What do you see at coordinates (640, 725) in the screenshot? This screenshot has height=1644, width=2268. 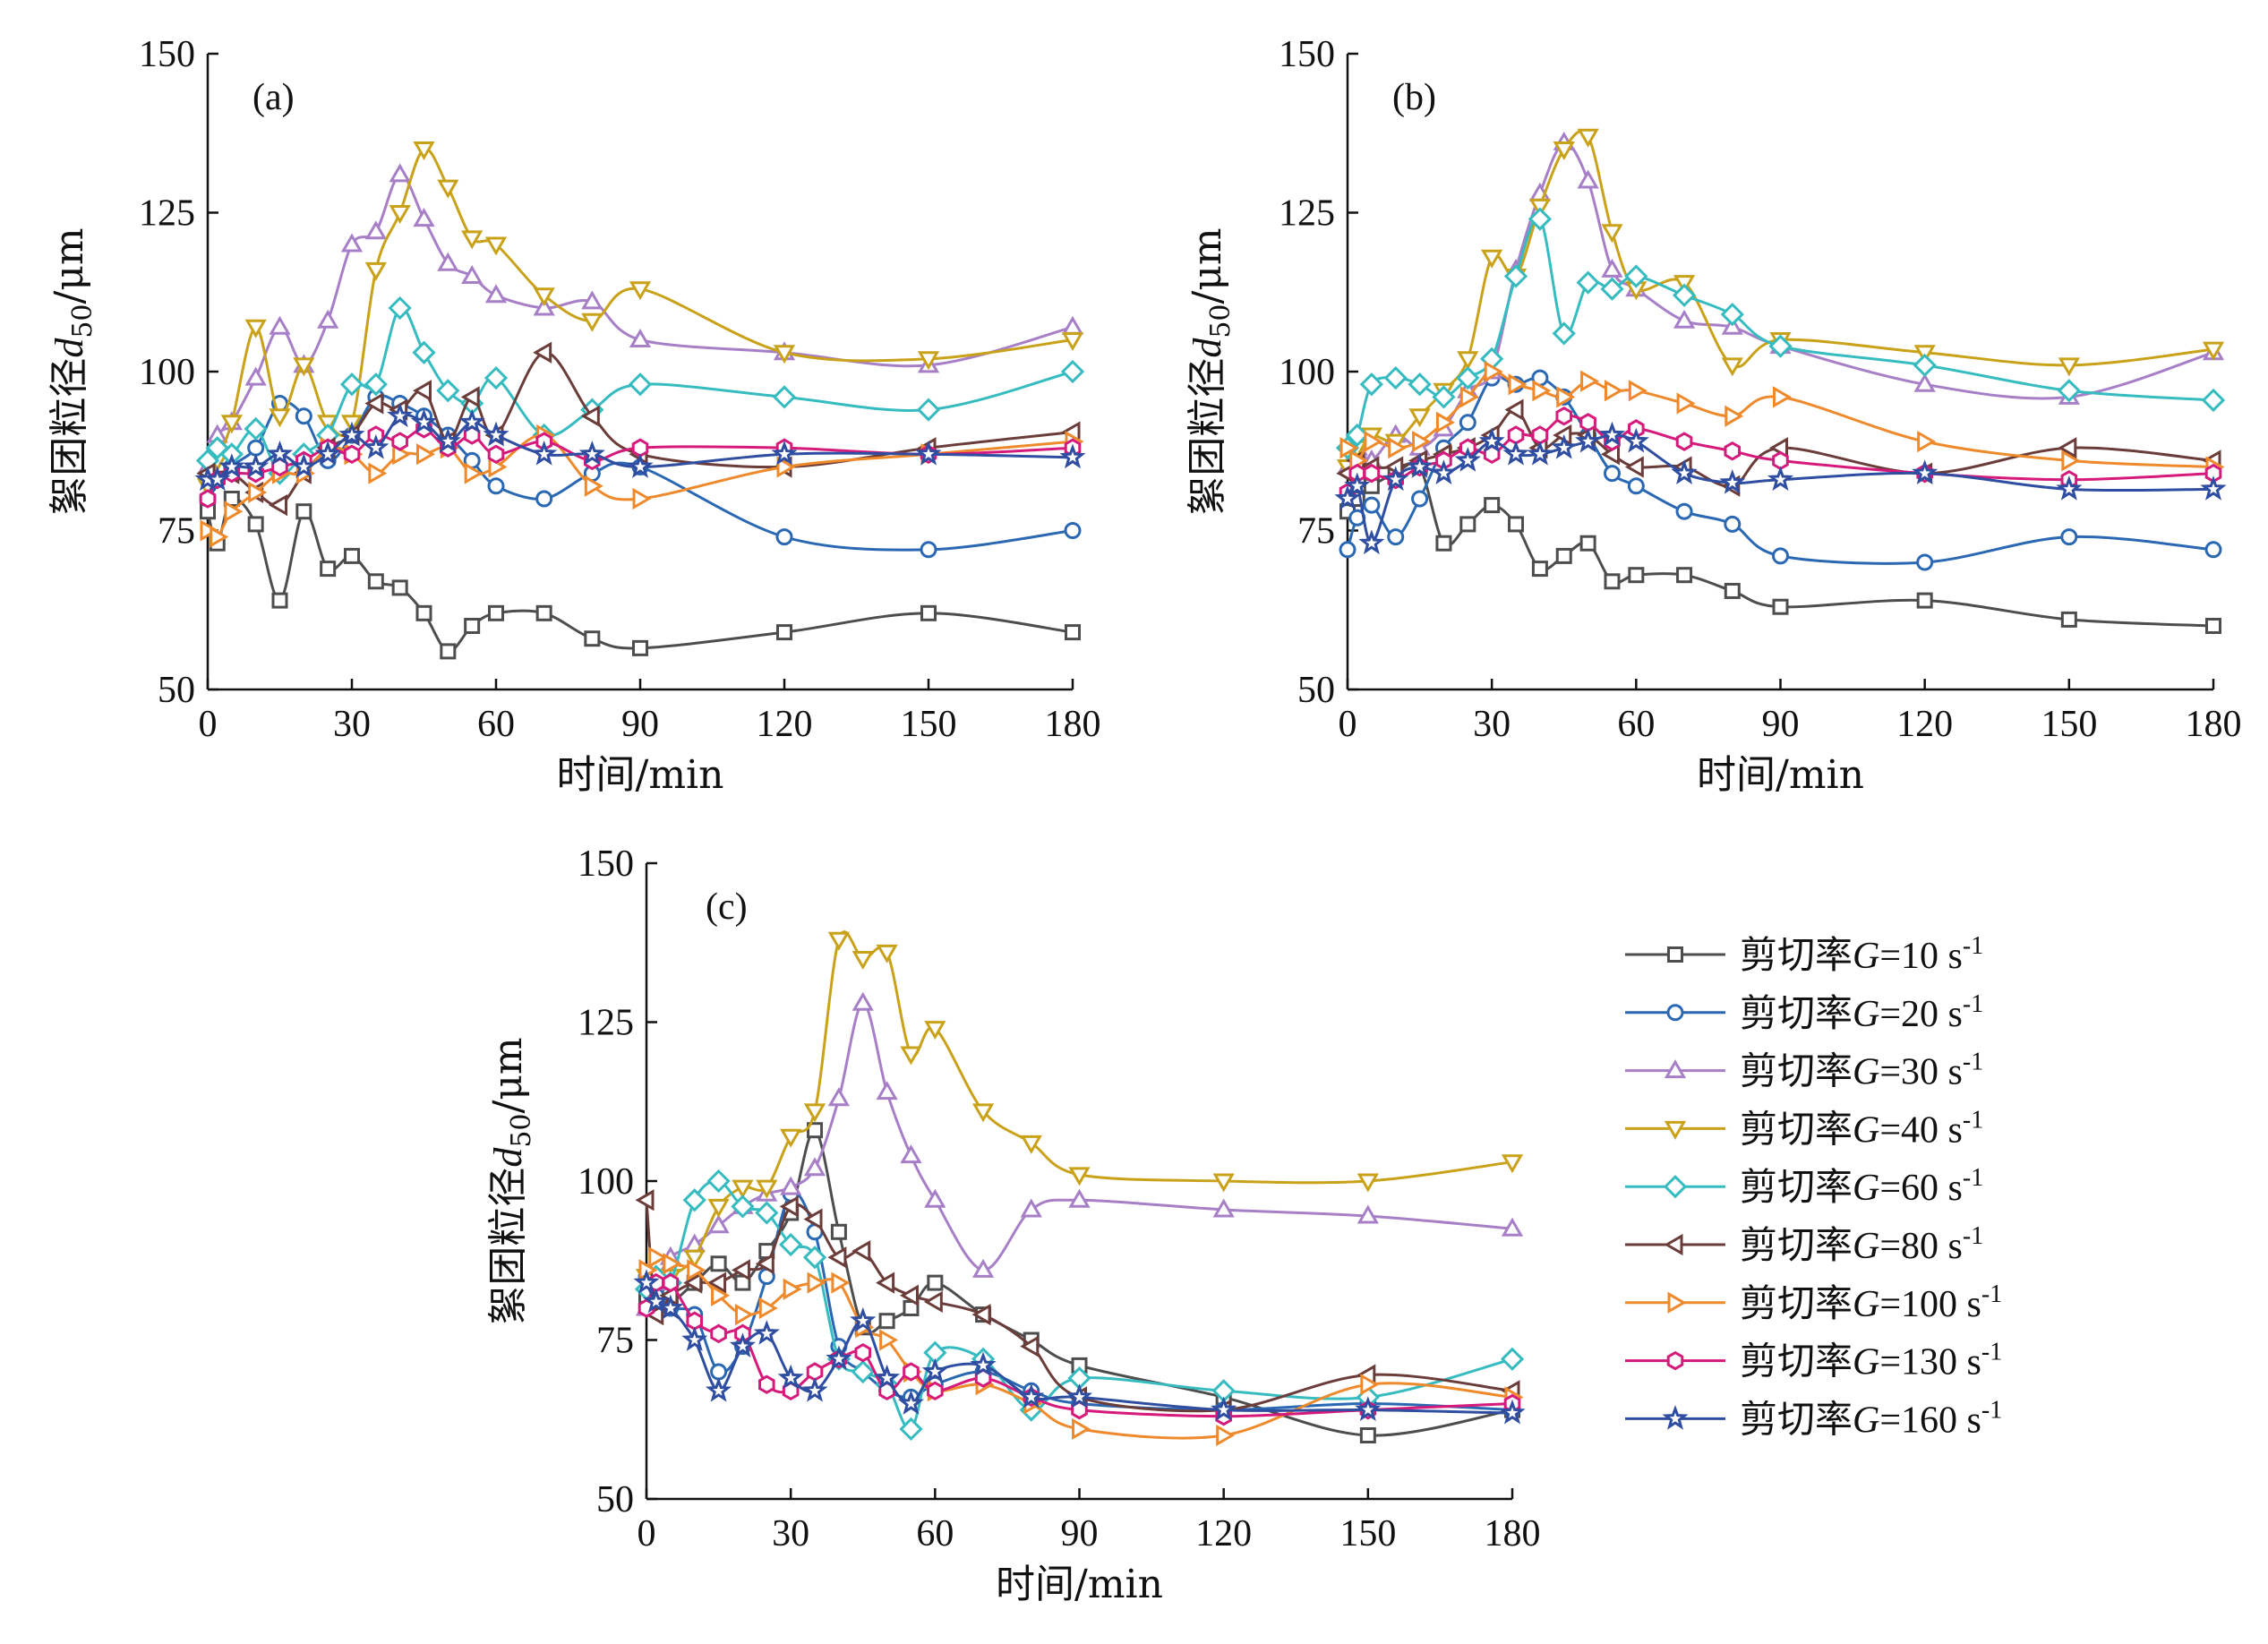 I see `x-tick-label: 90` at bounding box center [640, 725].